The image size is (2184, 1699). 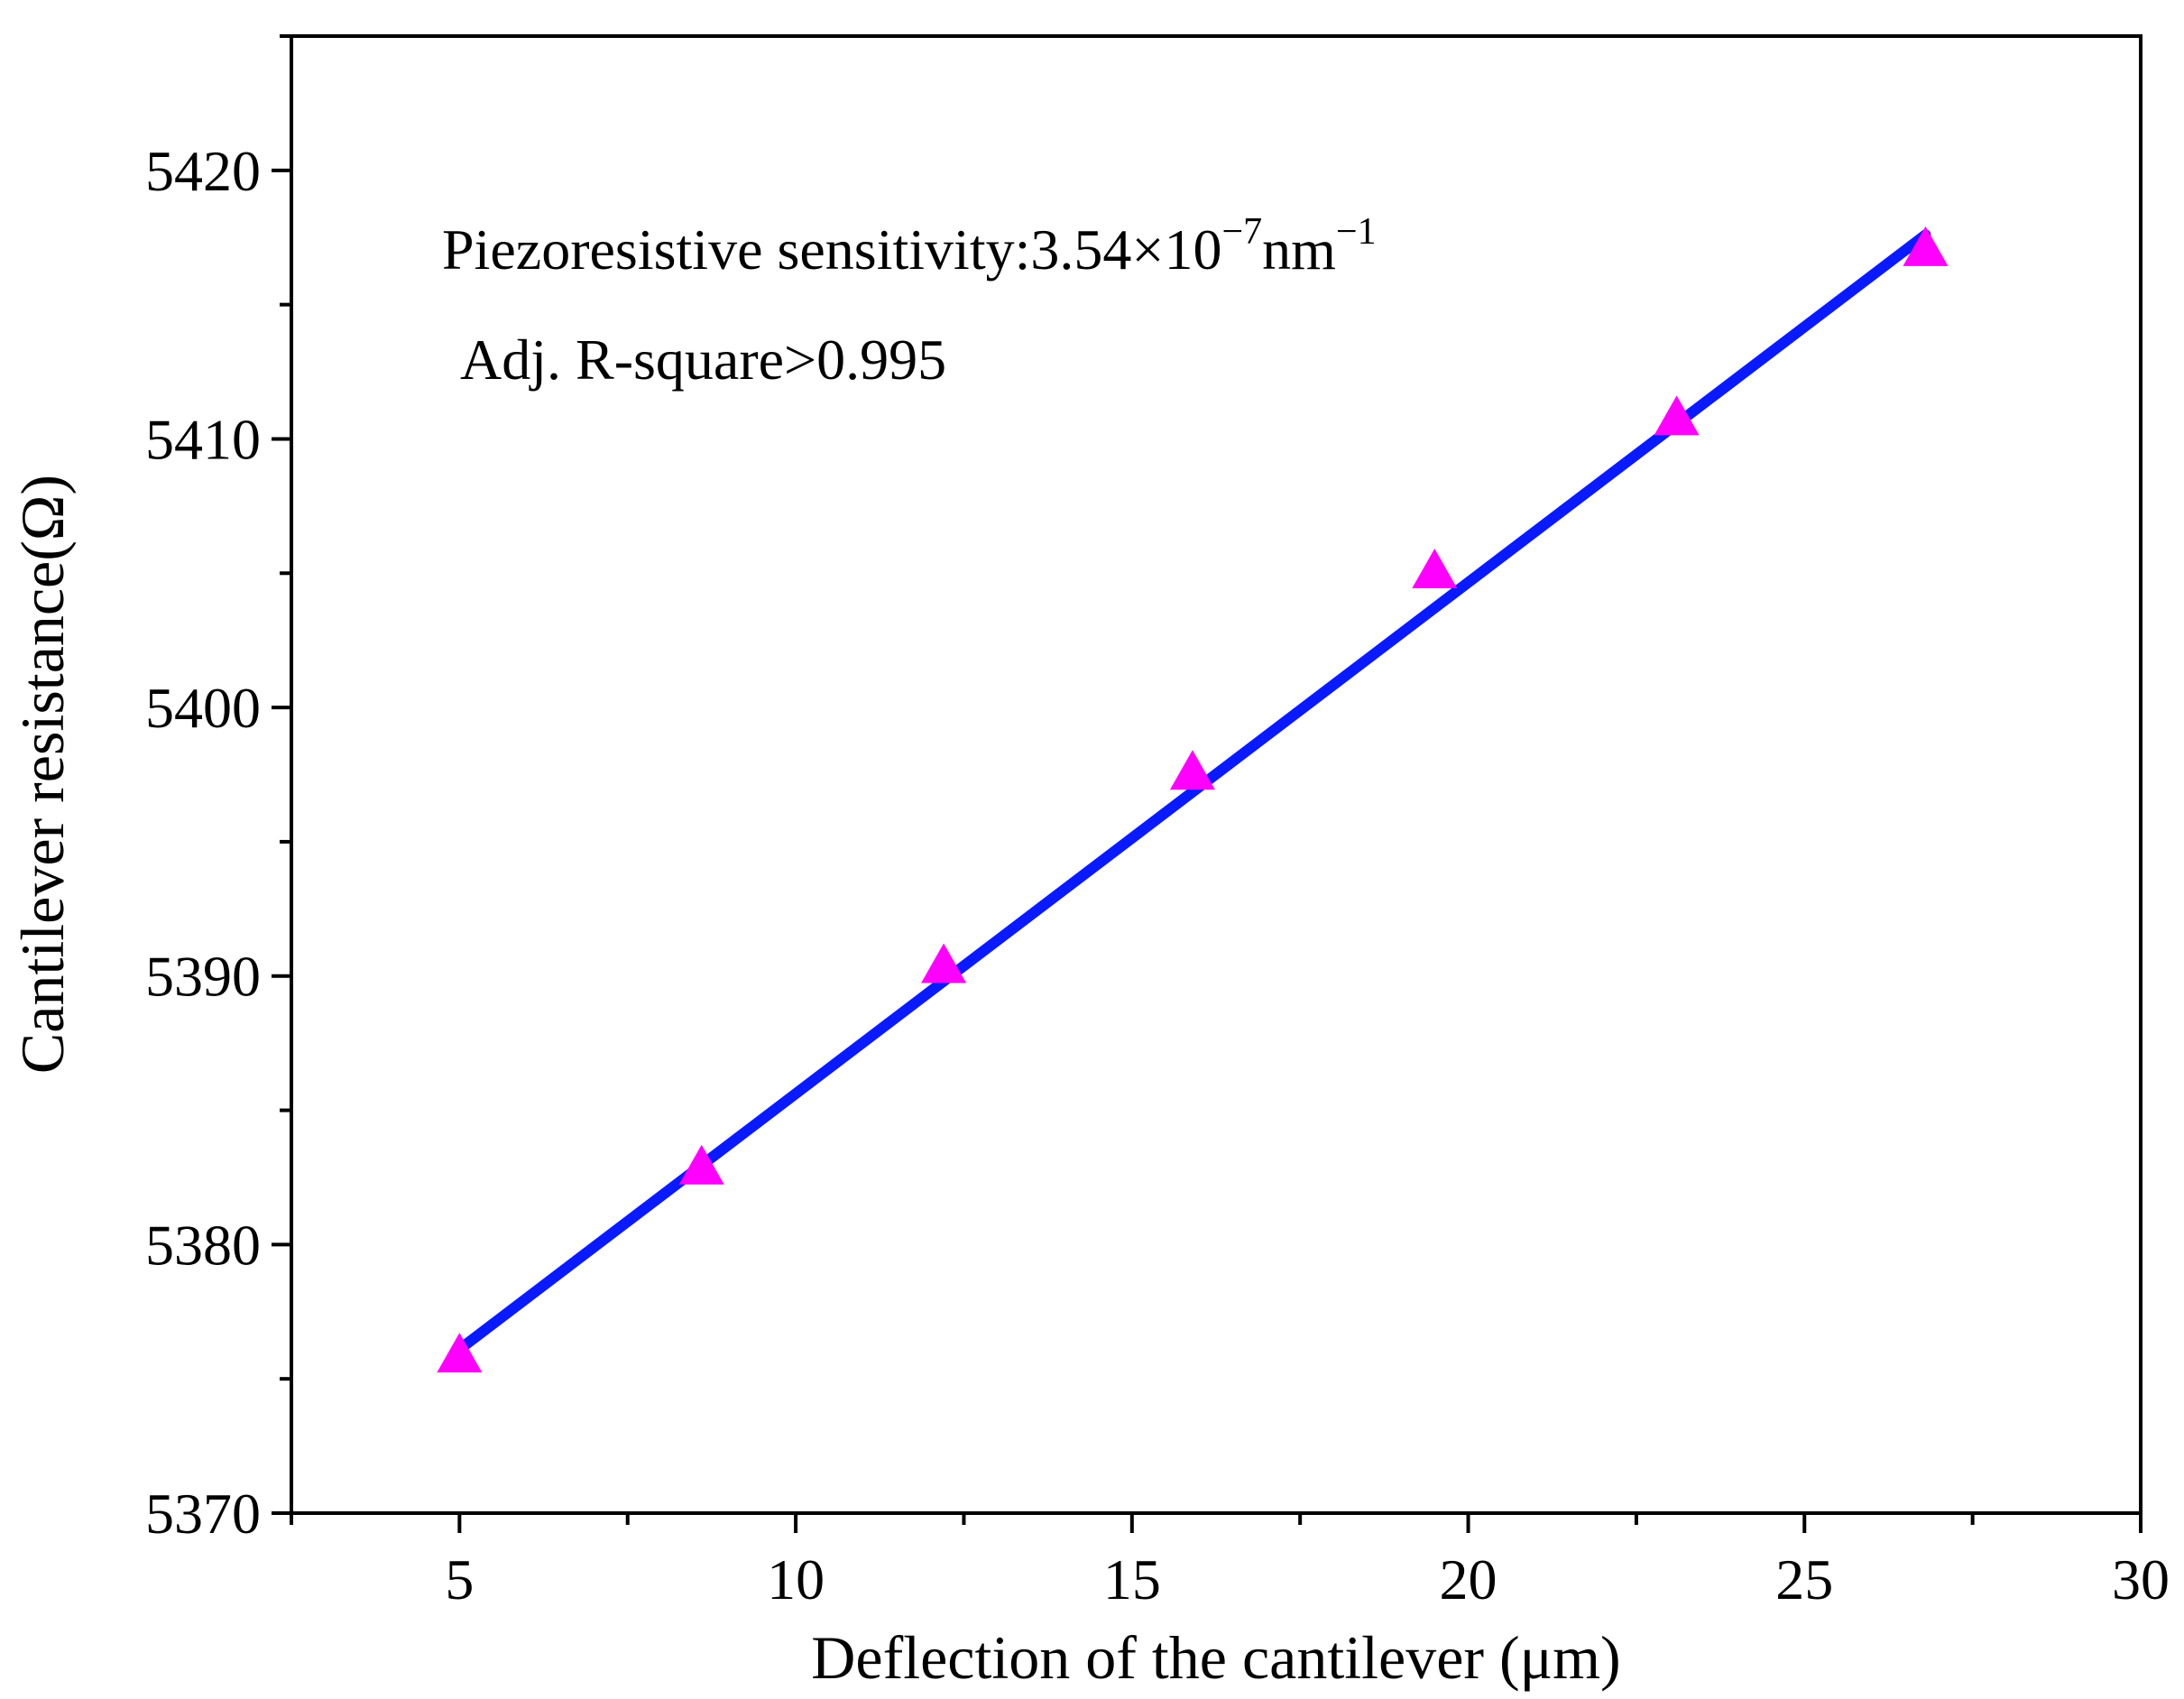 What do you see at coordinates (203, 977) in the screenshot?
I see `y-tick-label: 5390` at bounding box center [203, 977].